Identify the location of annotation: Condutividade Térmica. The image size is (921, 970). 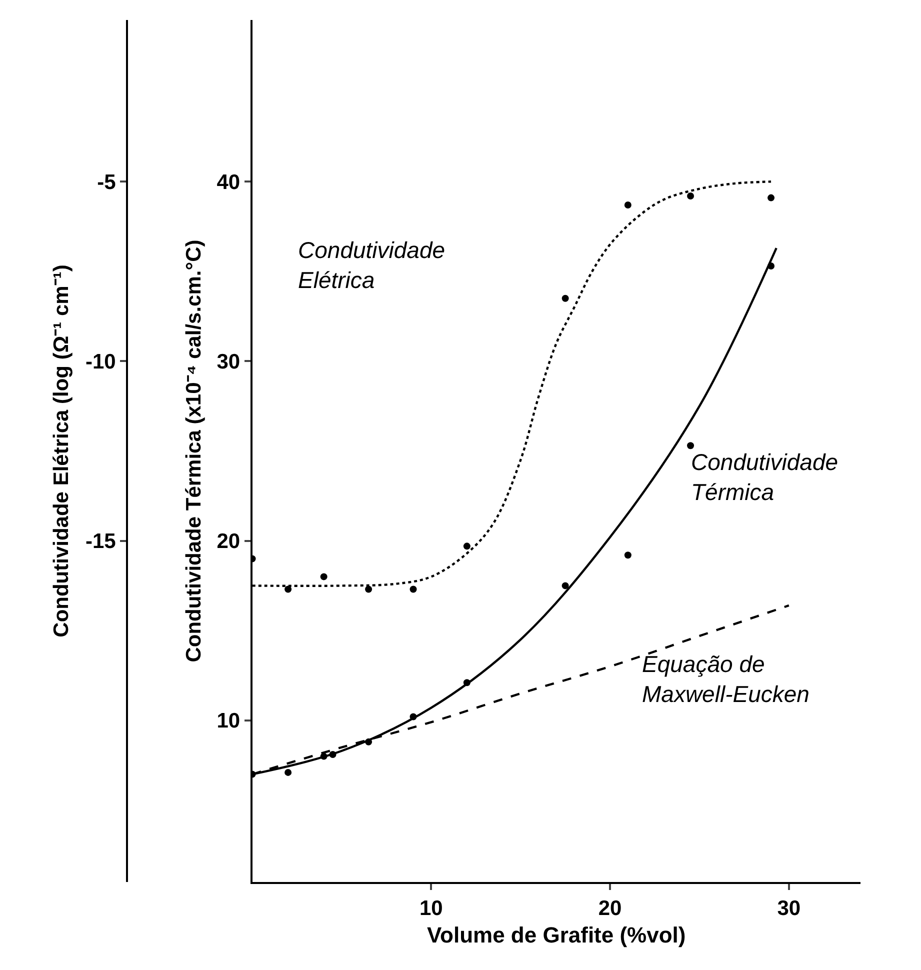
(764, 477).